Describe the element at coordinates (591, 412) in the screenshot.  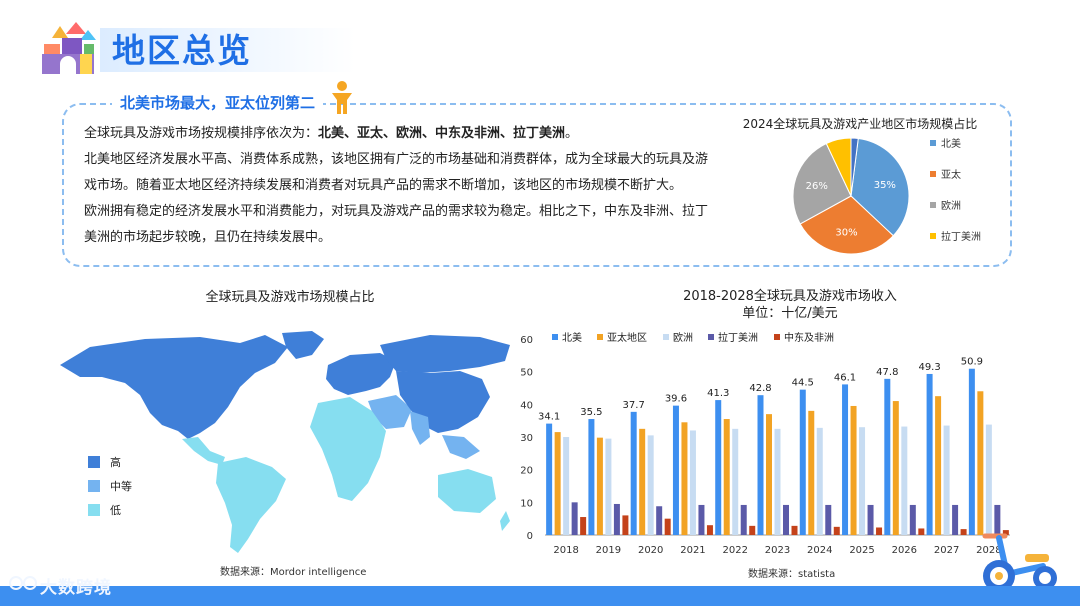
I see `bar-value-label: 35.5` at that location.